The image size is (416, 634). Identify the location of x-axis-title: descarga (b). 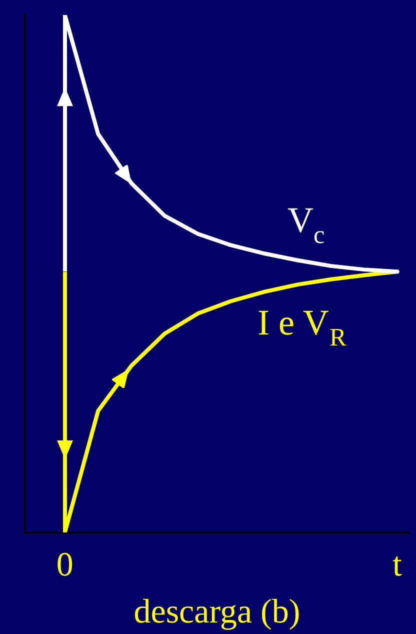
(217, 612).